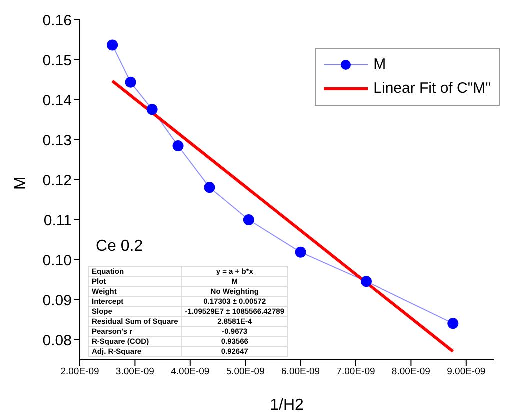  What do you see at coordinates (432, 89) in the screenshot?
I see `legend-label: Linear Fit of C"M"` at bounding box center [432, 89].